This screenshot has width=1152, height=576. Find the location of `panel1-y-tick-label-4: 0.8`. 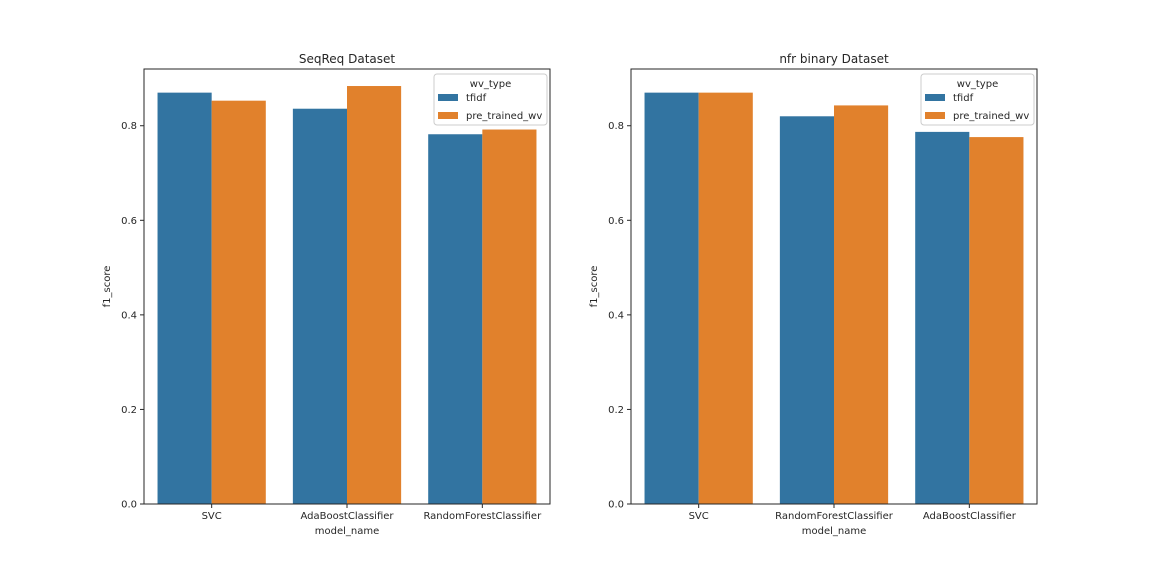

panel1-y-tick-label-4: 0.8 is located at coordinates (129, 126).